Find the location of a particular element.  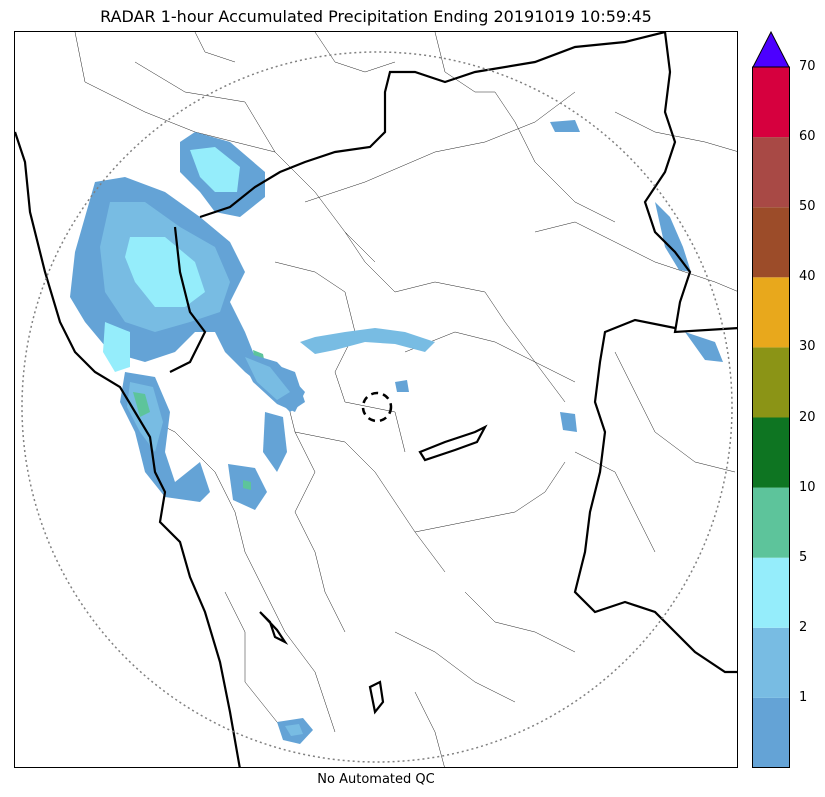

radar-site-marker is located at coordinates (377, 407).